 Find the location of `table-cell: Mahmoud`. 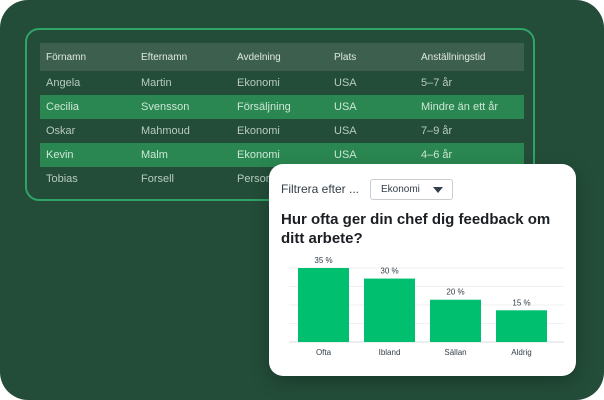

table-cell: Mahmoud is located at coordinates (183, 131).